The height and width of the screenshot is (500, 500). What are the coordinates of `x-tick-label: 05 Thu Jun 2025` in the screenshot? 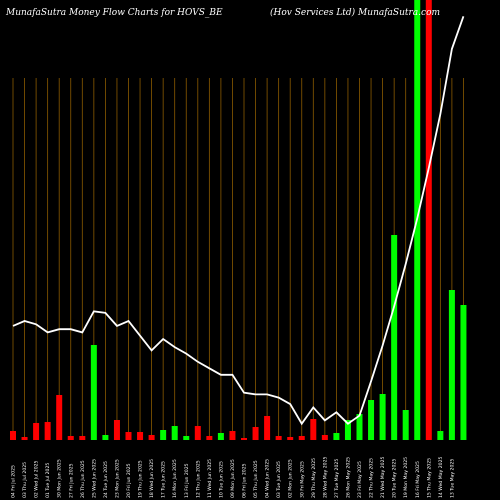 It's located at (256, 479).